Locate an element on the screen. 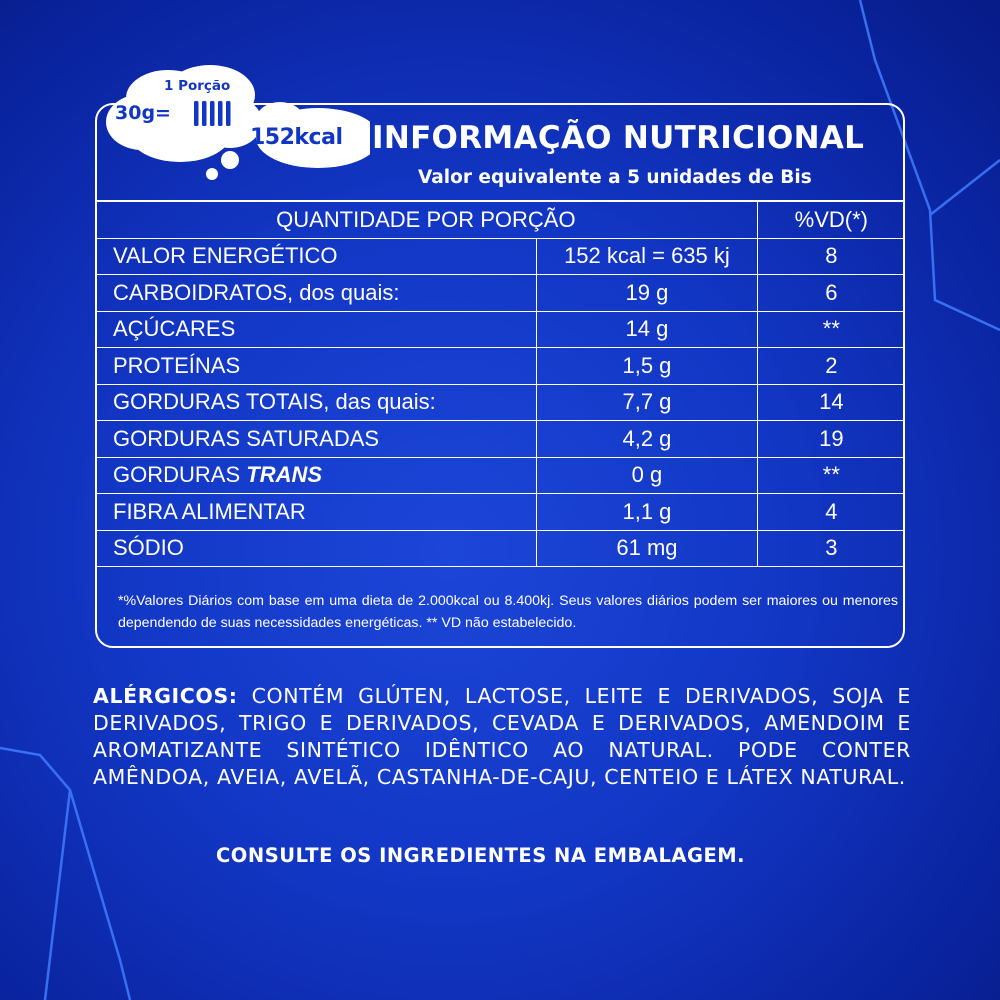 Image resolution: width=1000 pixels, height=1000 pixels. nutrient-quantity: 14 g is located at coordinates (647, 329).